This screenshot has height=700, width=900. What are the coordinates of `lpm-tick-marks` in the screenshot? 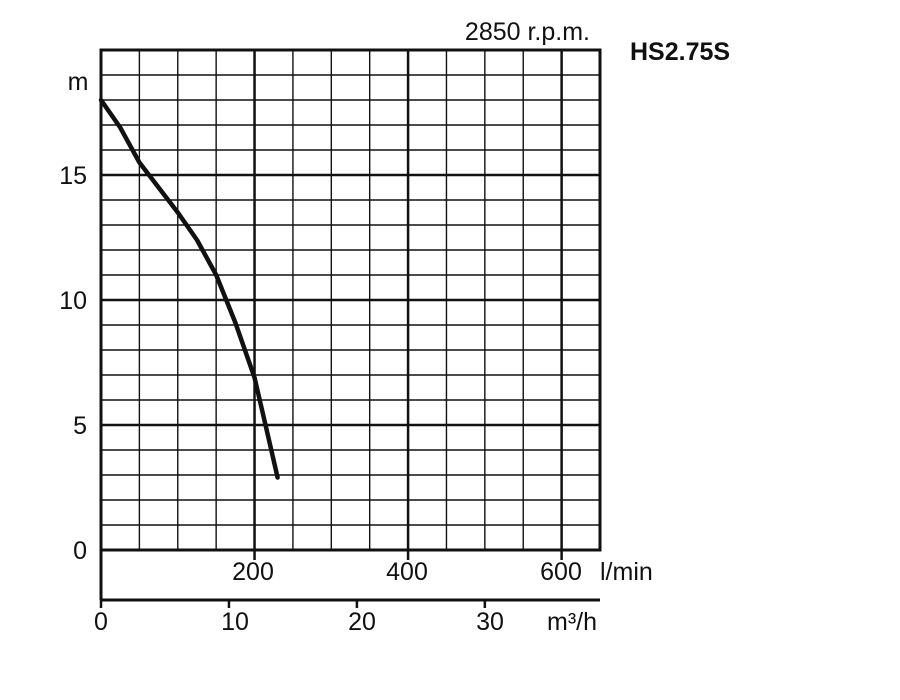 It's located at (408, 555).